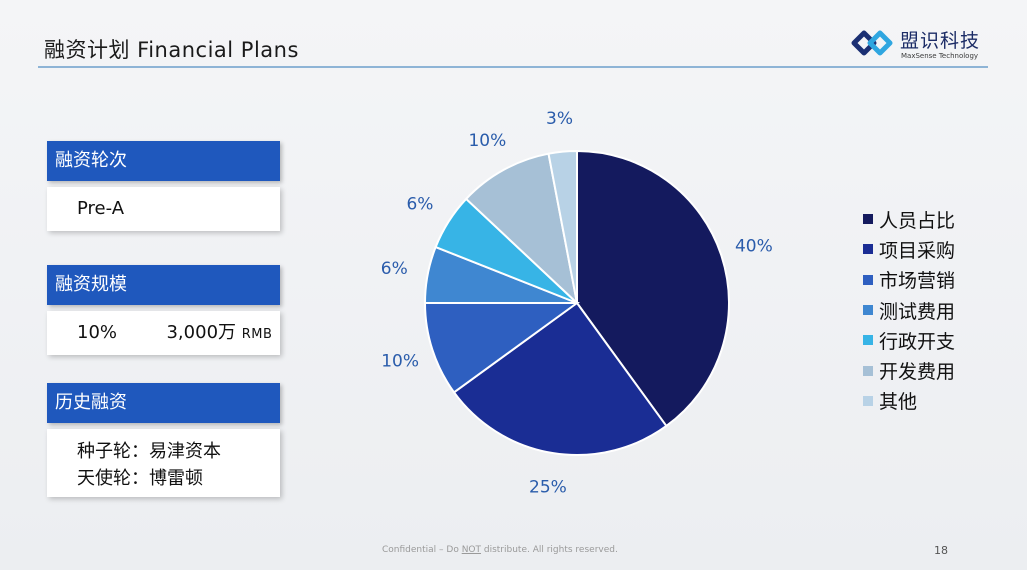  Describe the element at coordinates (140, 478) in the screenshot. I see `history-line-angel: 天使轮：博雷顿` at that location.